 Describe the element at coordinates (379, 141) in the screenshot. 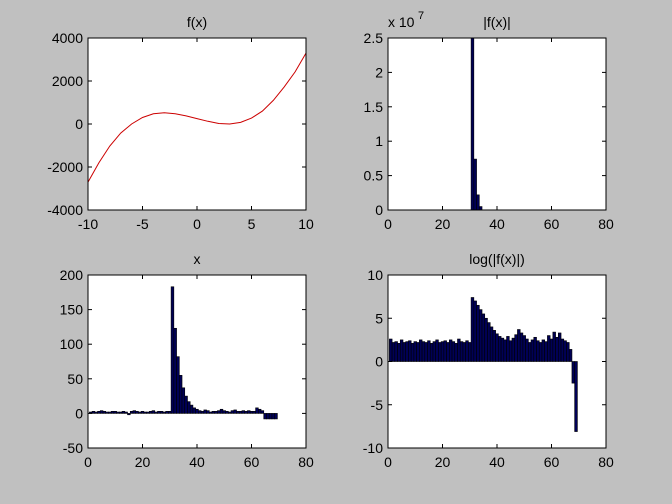

I see `y-tick-label: 1` at that location.